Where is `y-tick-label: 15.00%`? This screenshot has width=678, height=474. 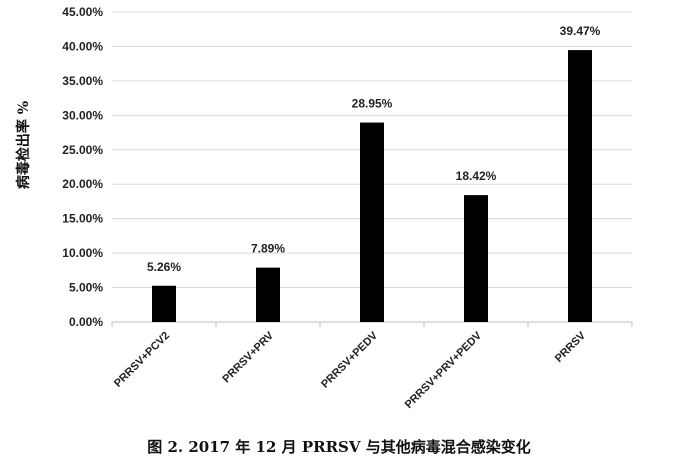 y-tick-label: 15.00% is located at coordinates (82, 219).